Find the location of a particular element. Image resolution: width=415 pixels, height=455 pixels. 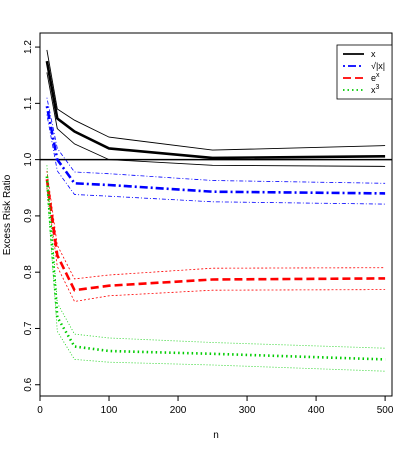

y-tick-label: 1.2 is located at coordinates (28, 47).